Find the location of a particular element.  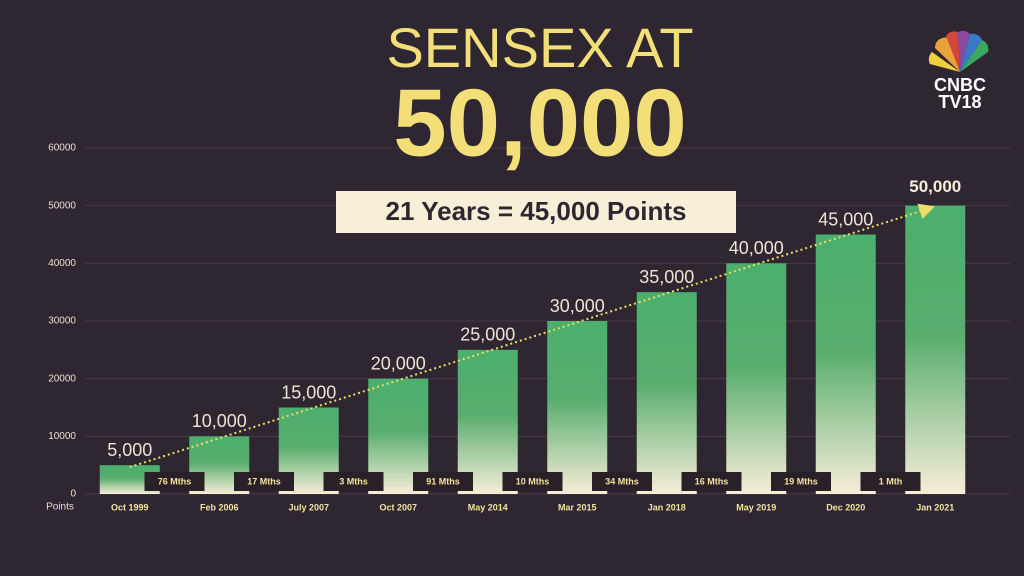

value-label: 10,000 is located at coordinates (219, 421).